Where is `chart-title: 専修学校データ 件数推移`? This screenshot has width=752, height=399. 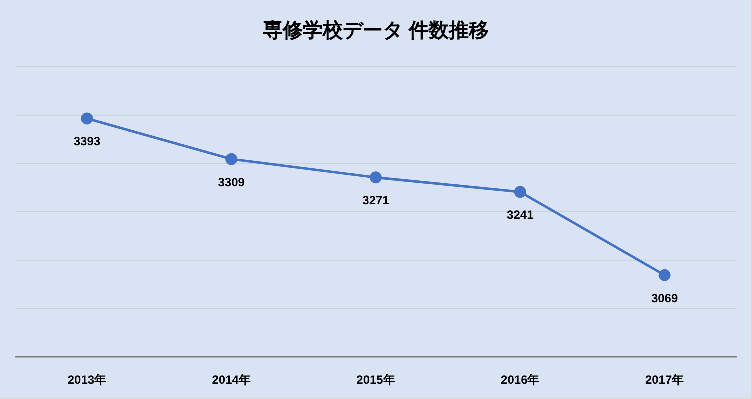
chart-title: 専修学校データ 件数推移 is located at coordinates (375, 30).